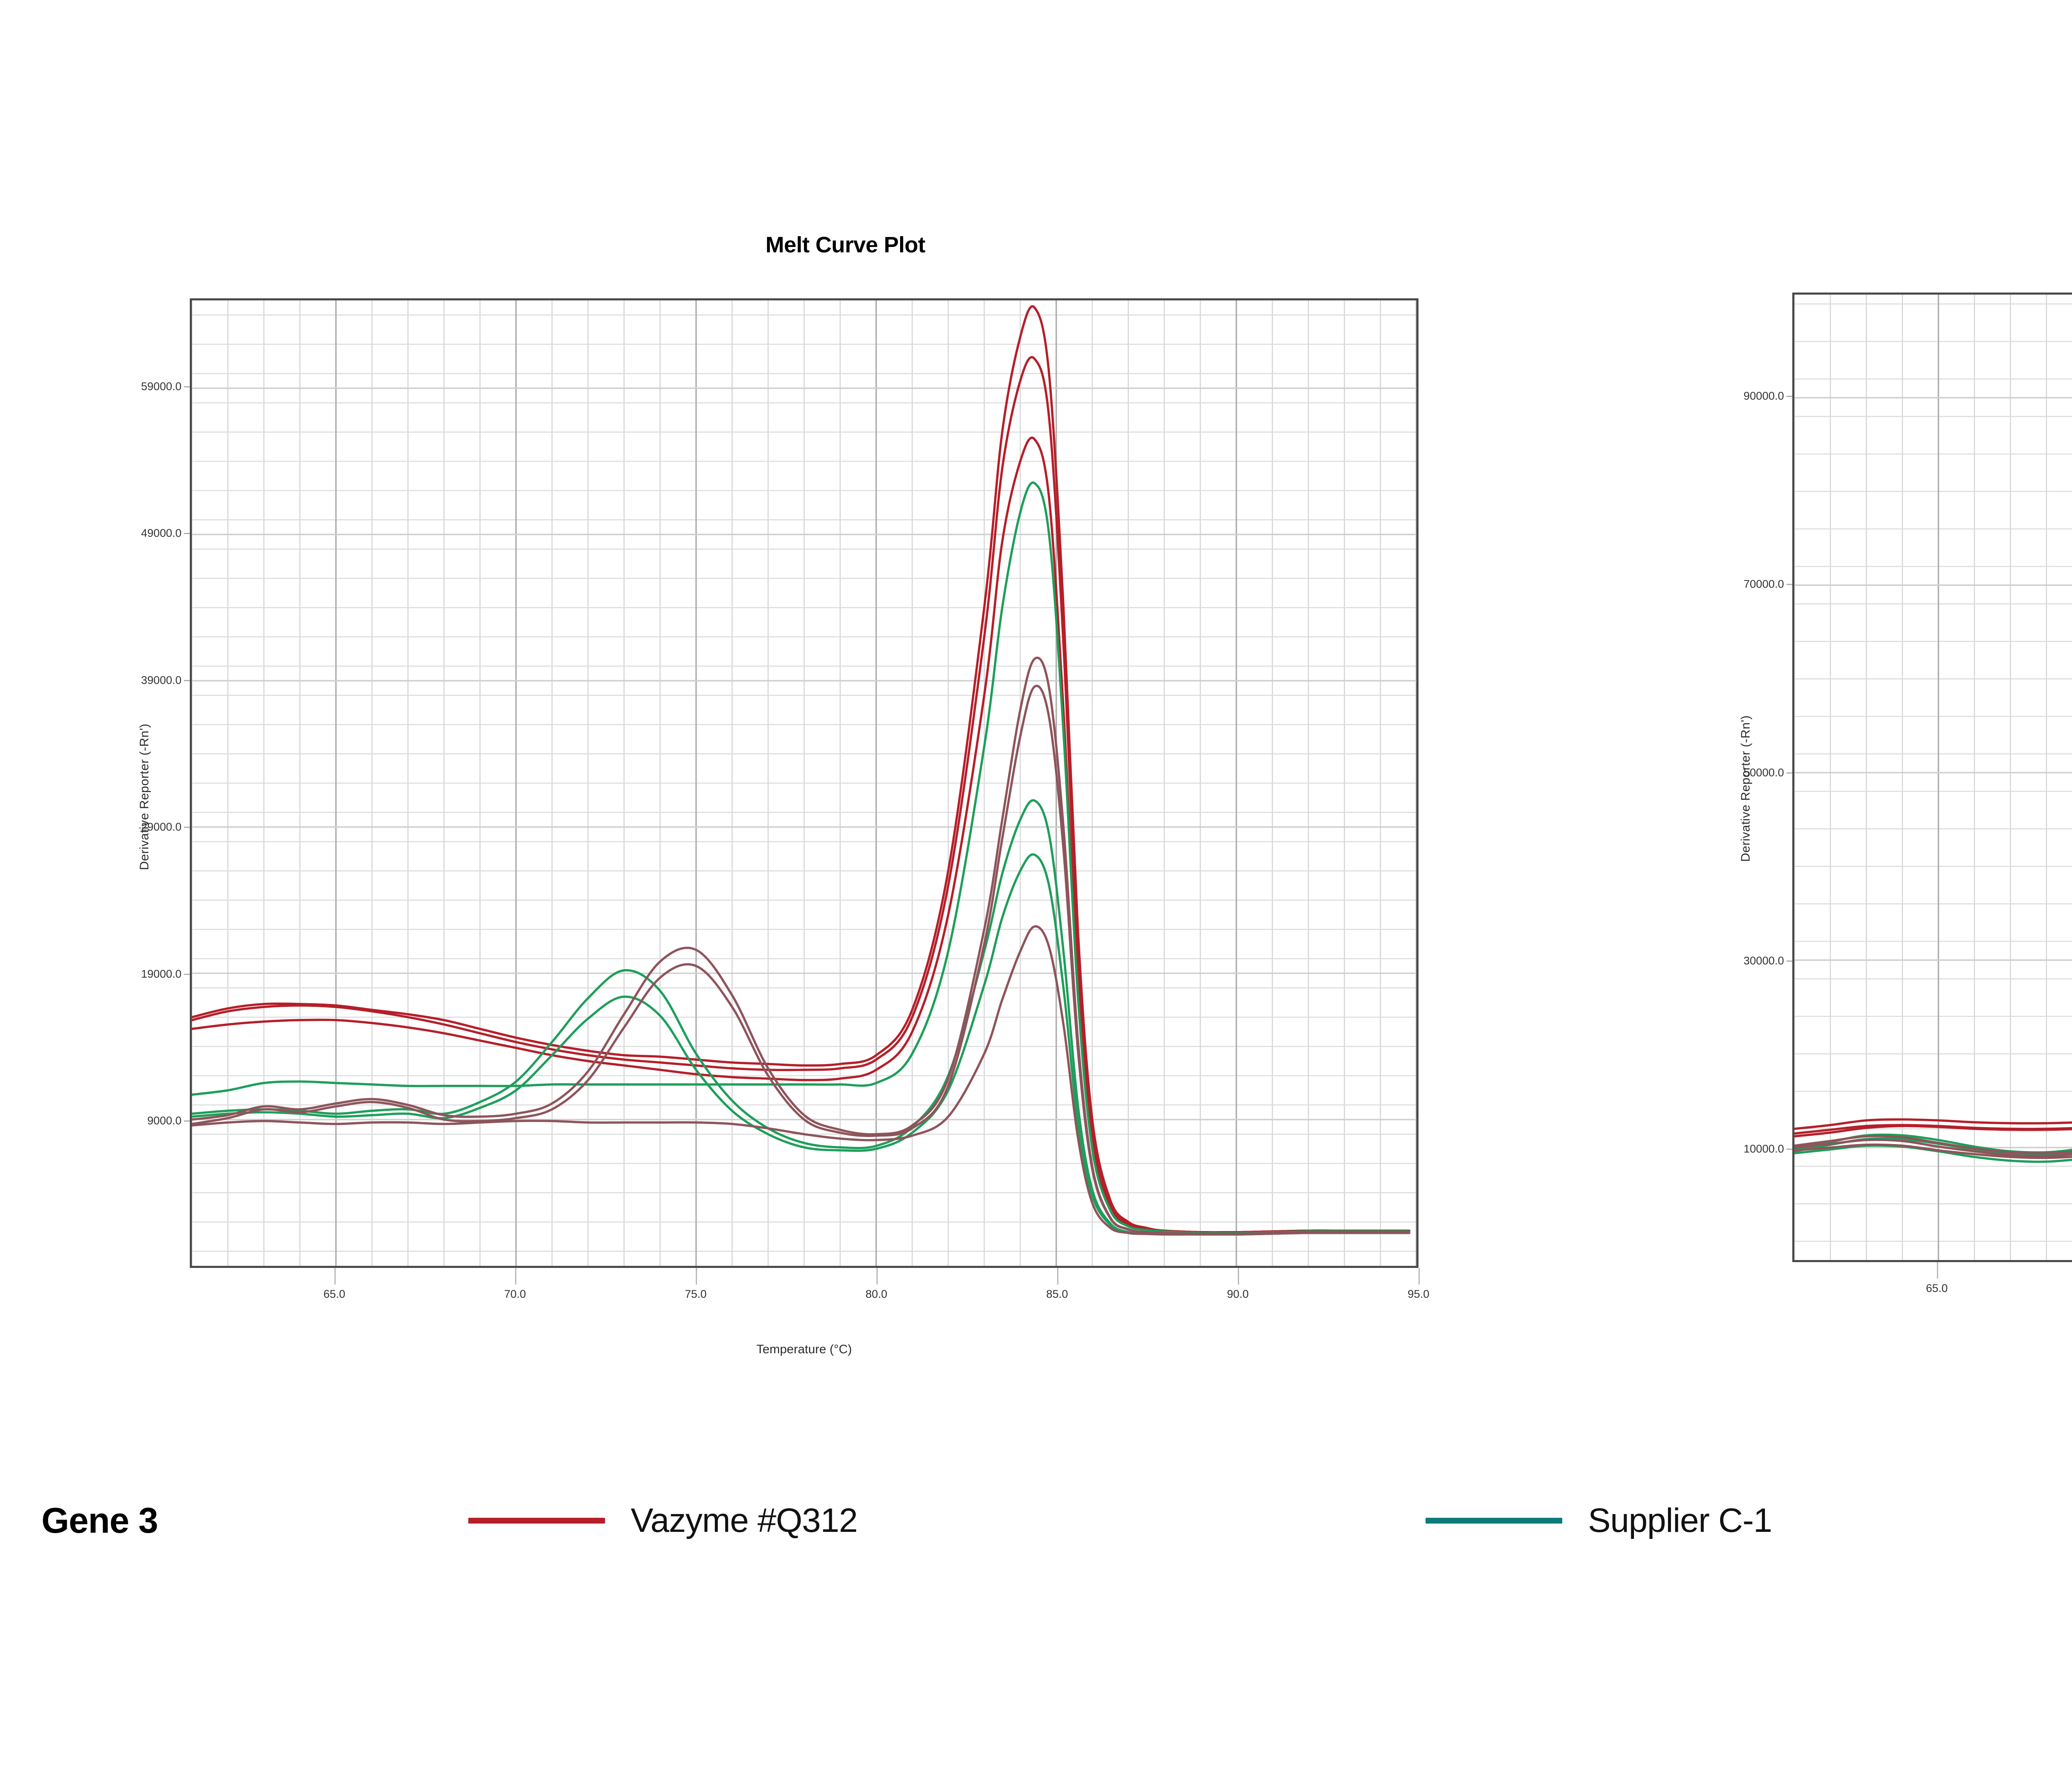 Image resolution: width=2072 pixels, height=1790 pixels. Describe the element at coordinates (845, 245) in the screenshot. I see `panel-left-title: Melt Curve Plot` at that location.